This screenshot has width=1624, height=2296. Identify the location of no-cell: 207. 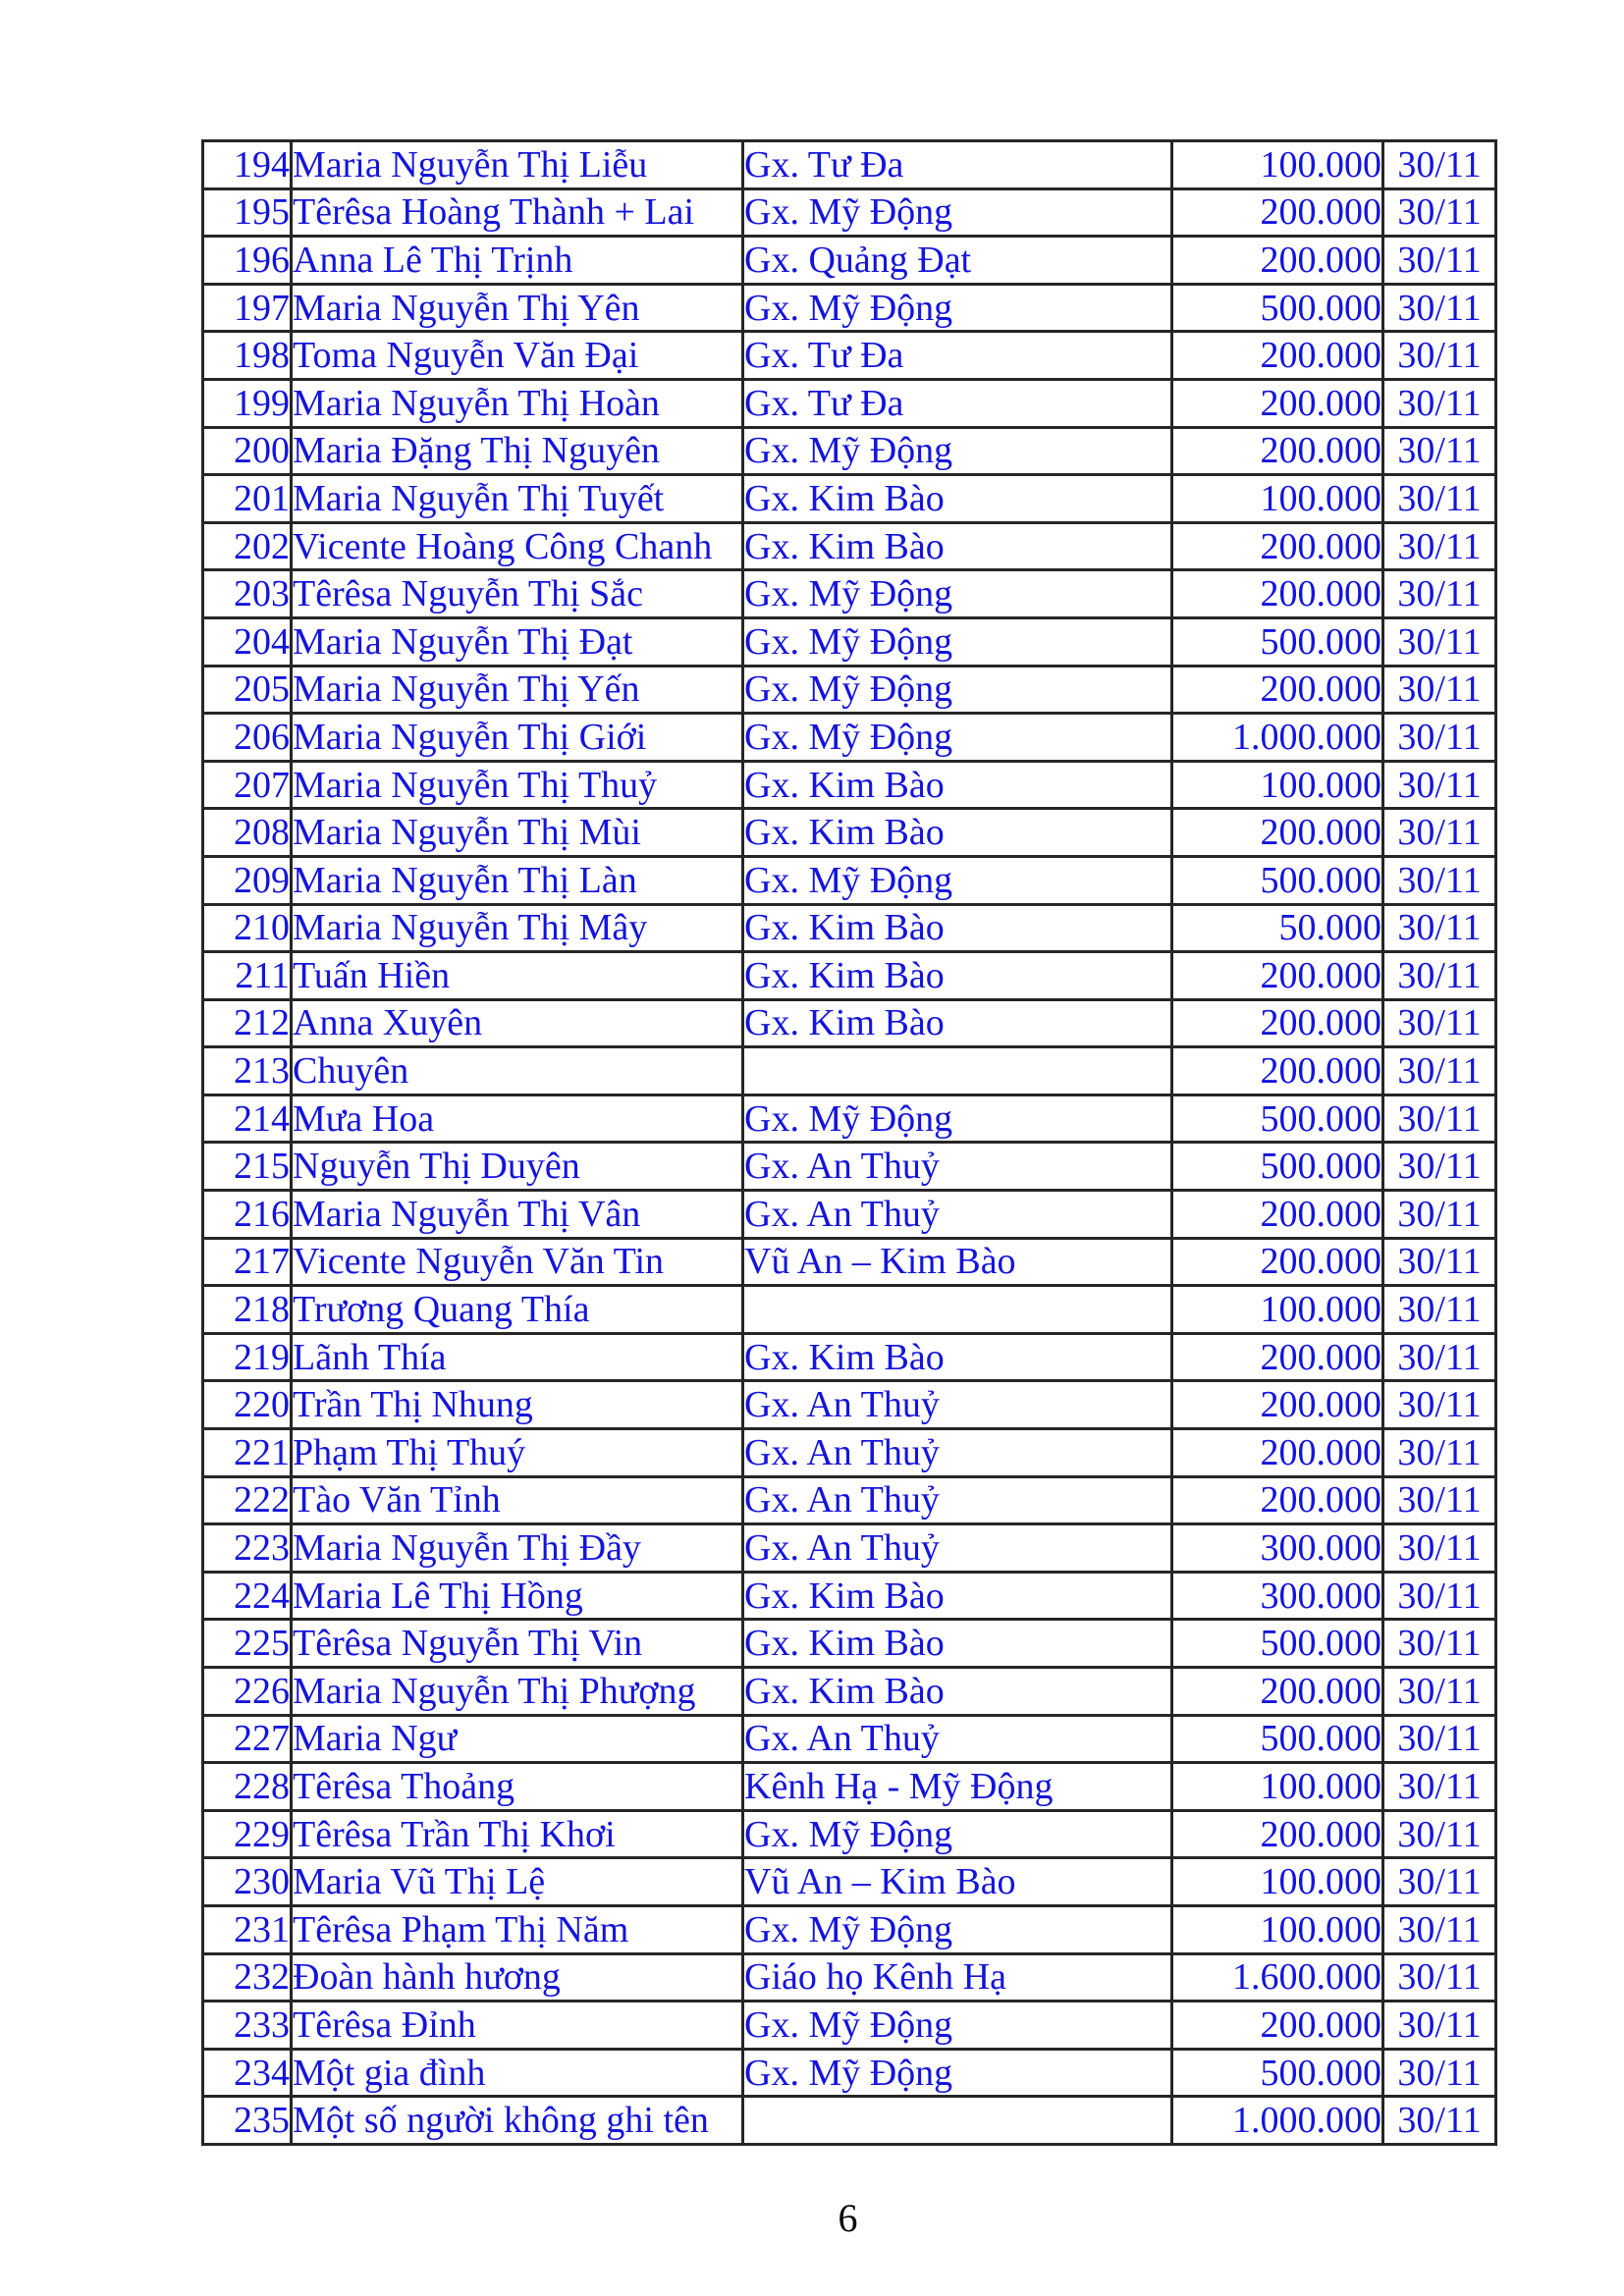
(247, 785).